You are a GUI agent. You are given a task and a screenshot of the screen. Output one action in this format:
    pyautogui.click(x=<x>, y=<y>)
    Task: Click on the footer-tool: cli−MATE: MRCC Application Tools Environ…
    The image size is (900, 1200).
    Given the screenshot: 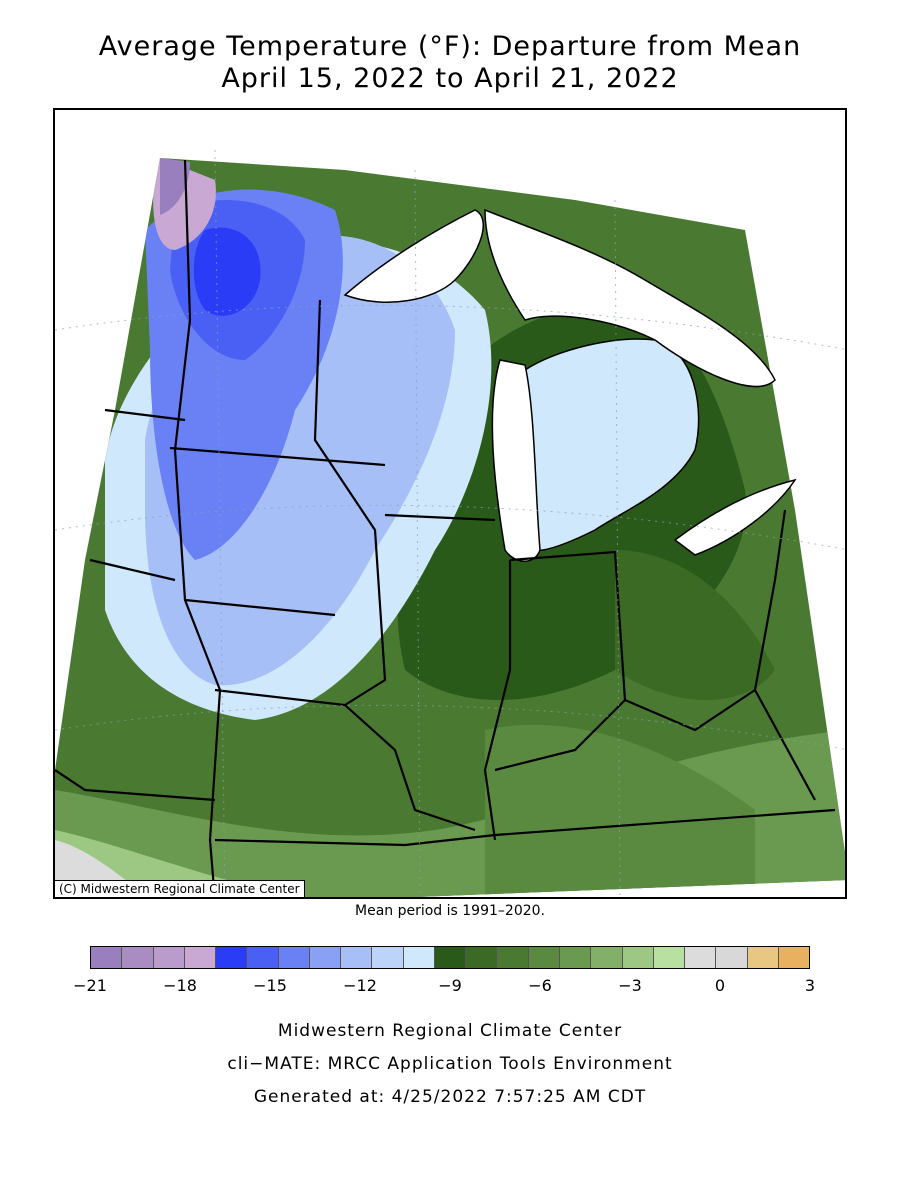 What is the action you would take?
    pyautogui.click(x=450, y=1064)
    